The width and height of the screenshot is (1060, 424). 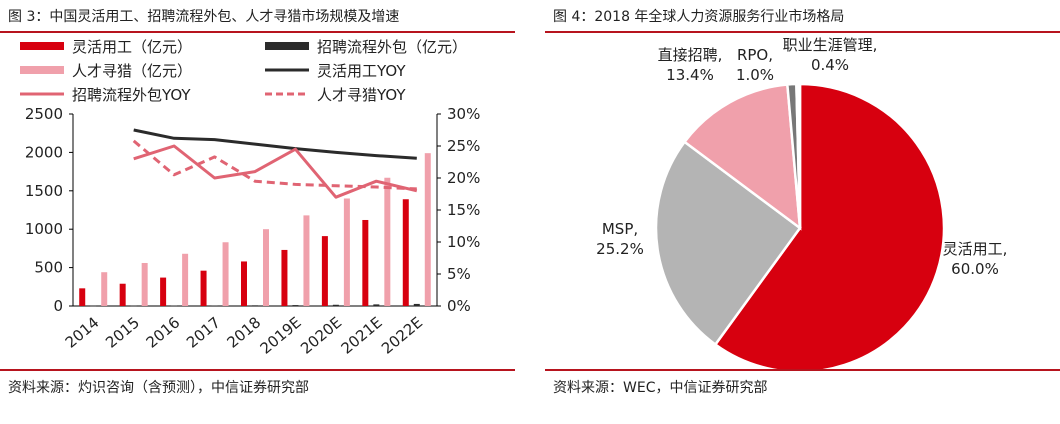 What do you see at coordinates (742, 157) in the screenshot?
I see `pie-slice-pie_direct` at bounding box center [742, 157].